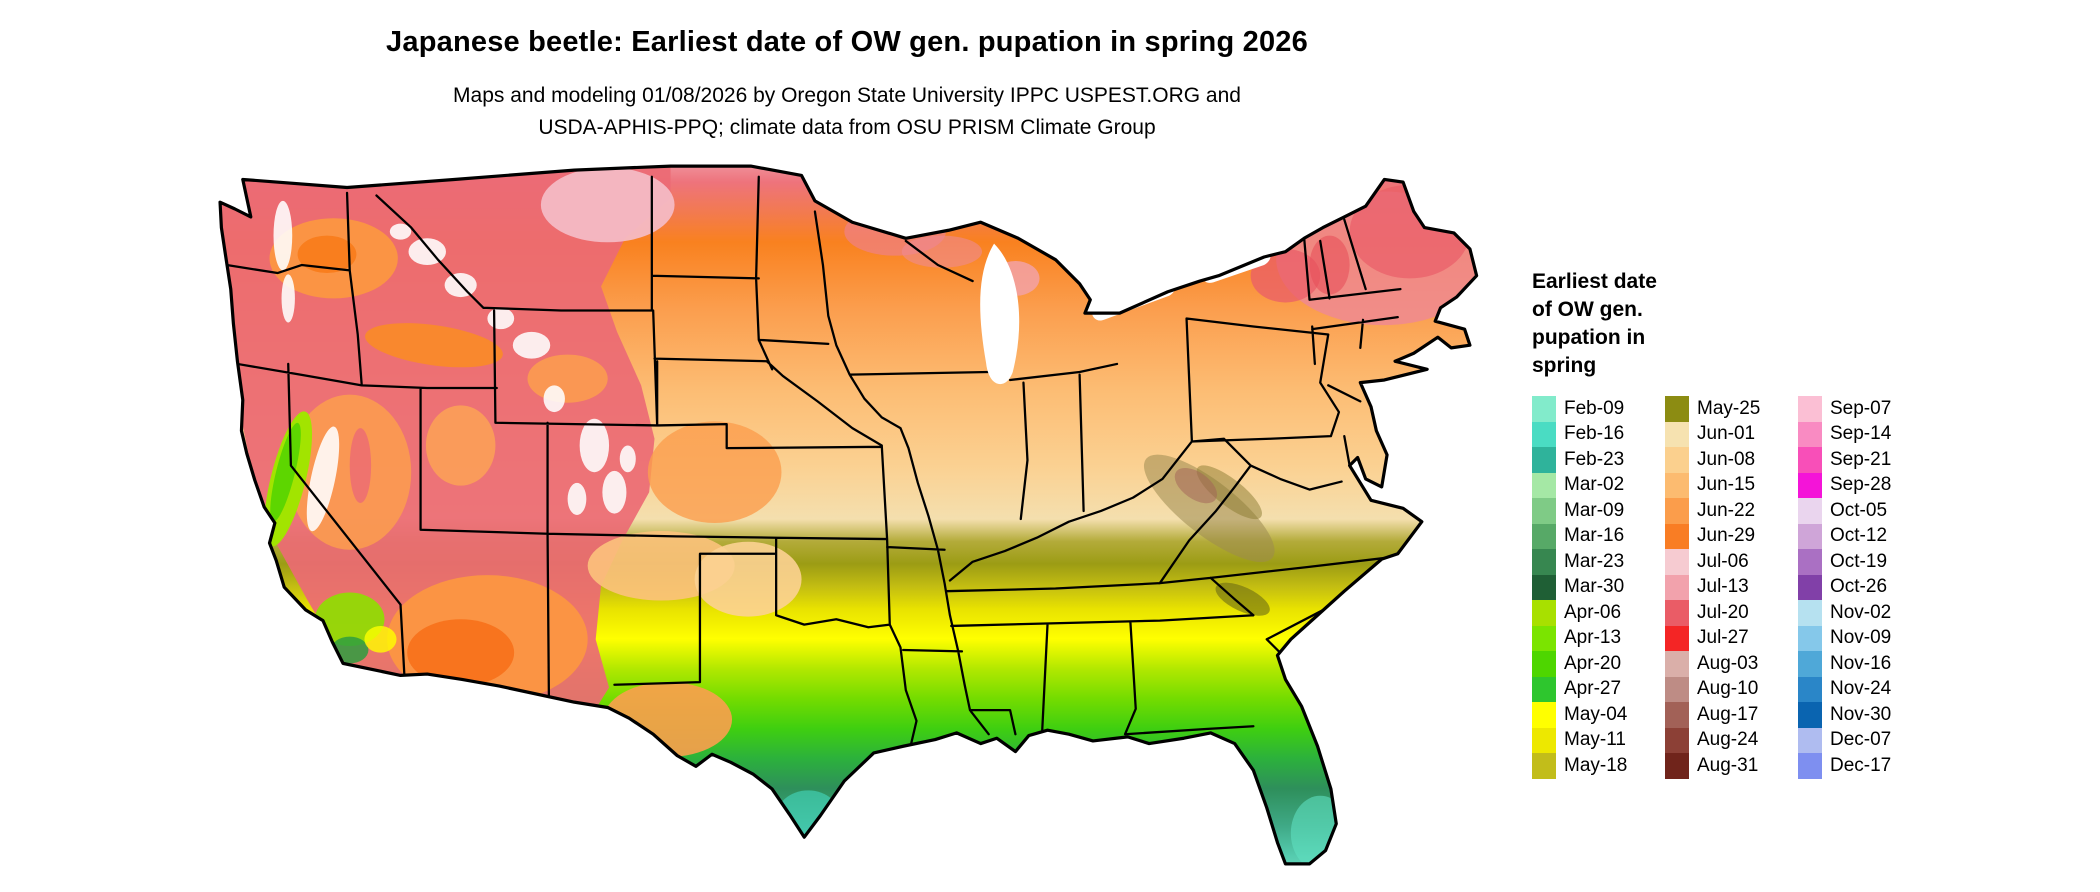 This screenshot has height=892, width=2100. I want to click on smokies-dark-olive, so click(1242, 599).